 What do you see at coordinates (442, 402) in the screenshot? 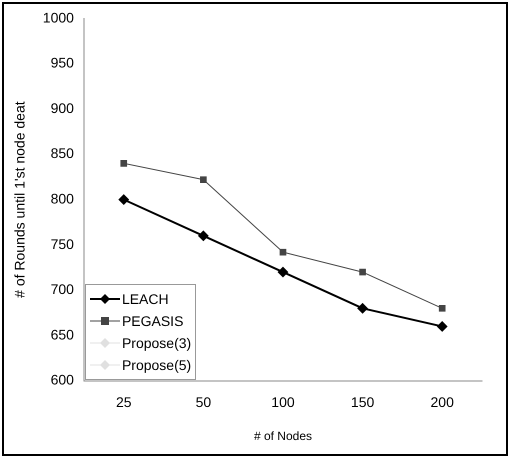
I see `x-tick-label: 200` at bounding box center [442, 402].